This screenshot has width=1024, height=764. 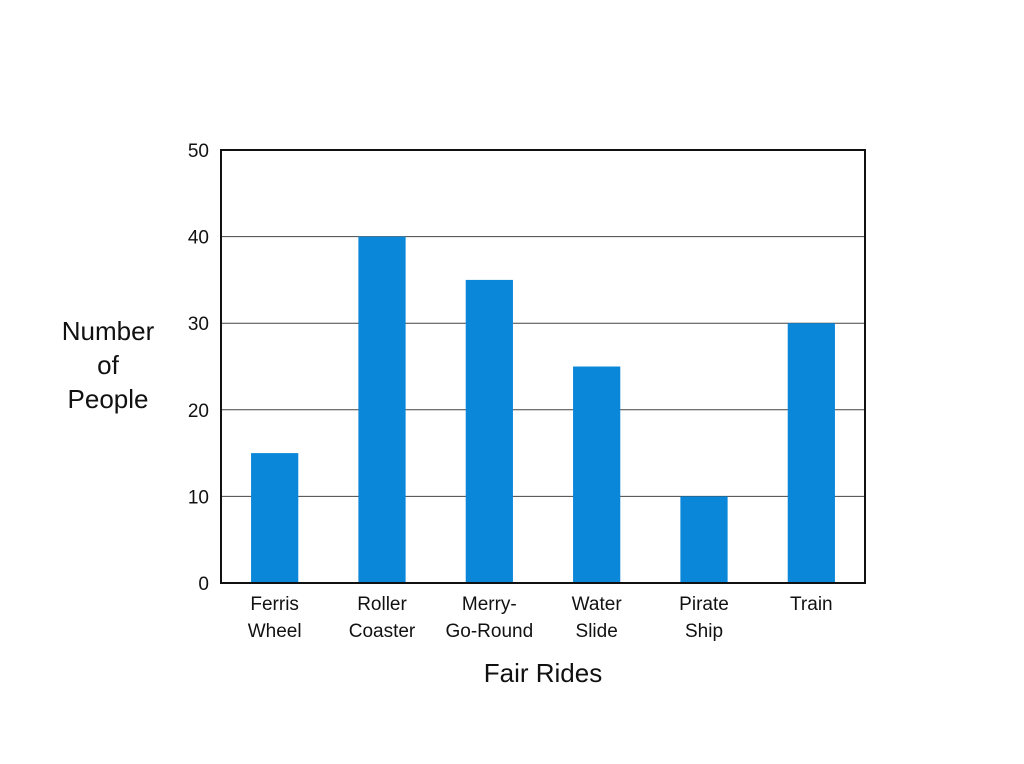 I want to click on y-axis-title-line: People, so click(x=108, y=399).